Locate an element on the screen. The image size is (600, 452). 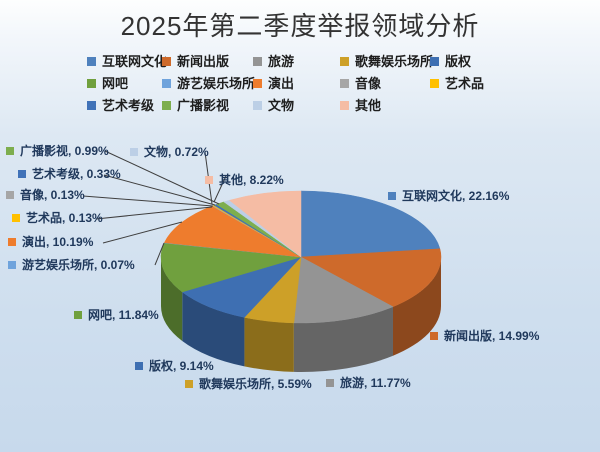
legend-item: 互联网文化 is located at coordinates (127, 61).